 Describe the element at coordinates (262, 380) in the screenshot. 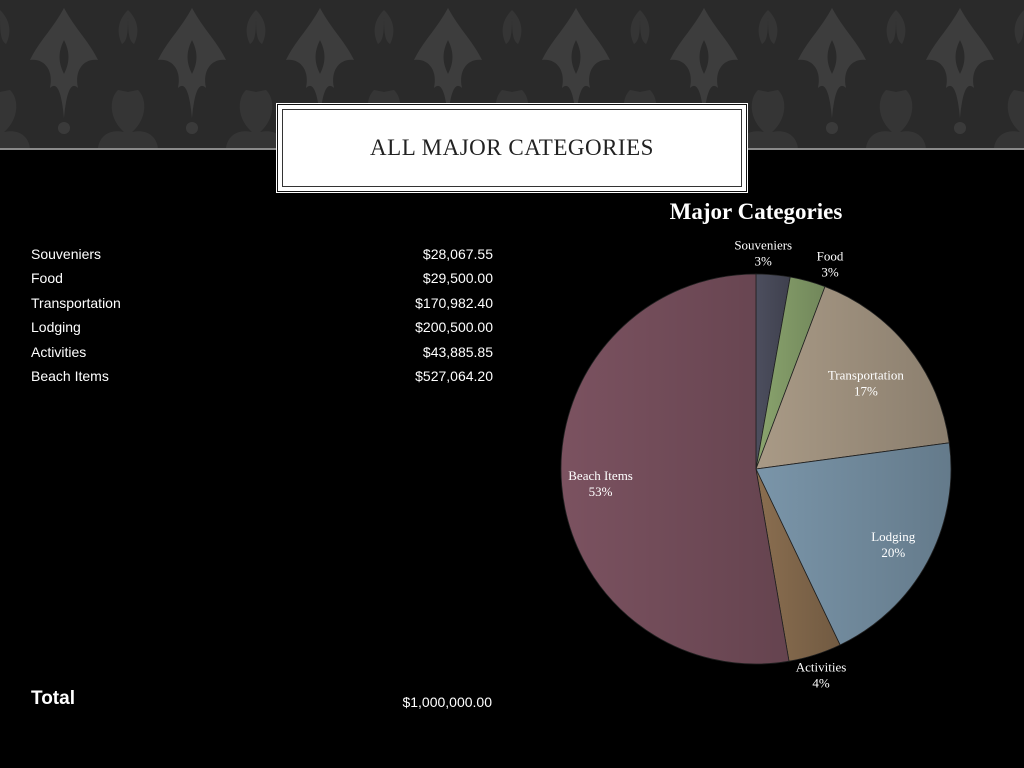

I see `table-row: Beach Items $527,064.20` at that location.